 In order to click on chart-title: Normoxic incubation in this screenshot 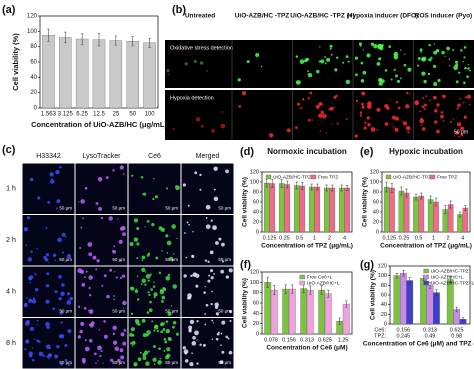, I will do `click(307, 151)`.